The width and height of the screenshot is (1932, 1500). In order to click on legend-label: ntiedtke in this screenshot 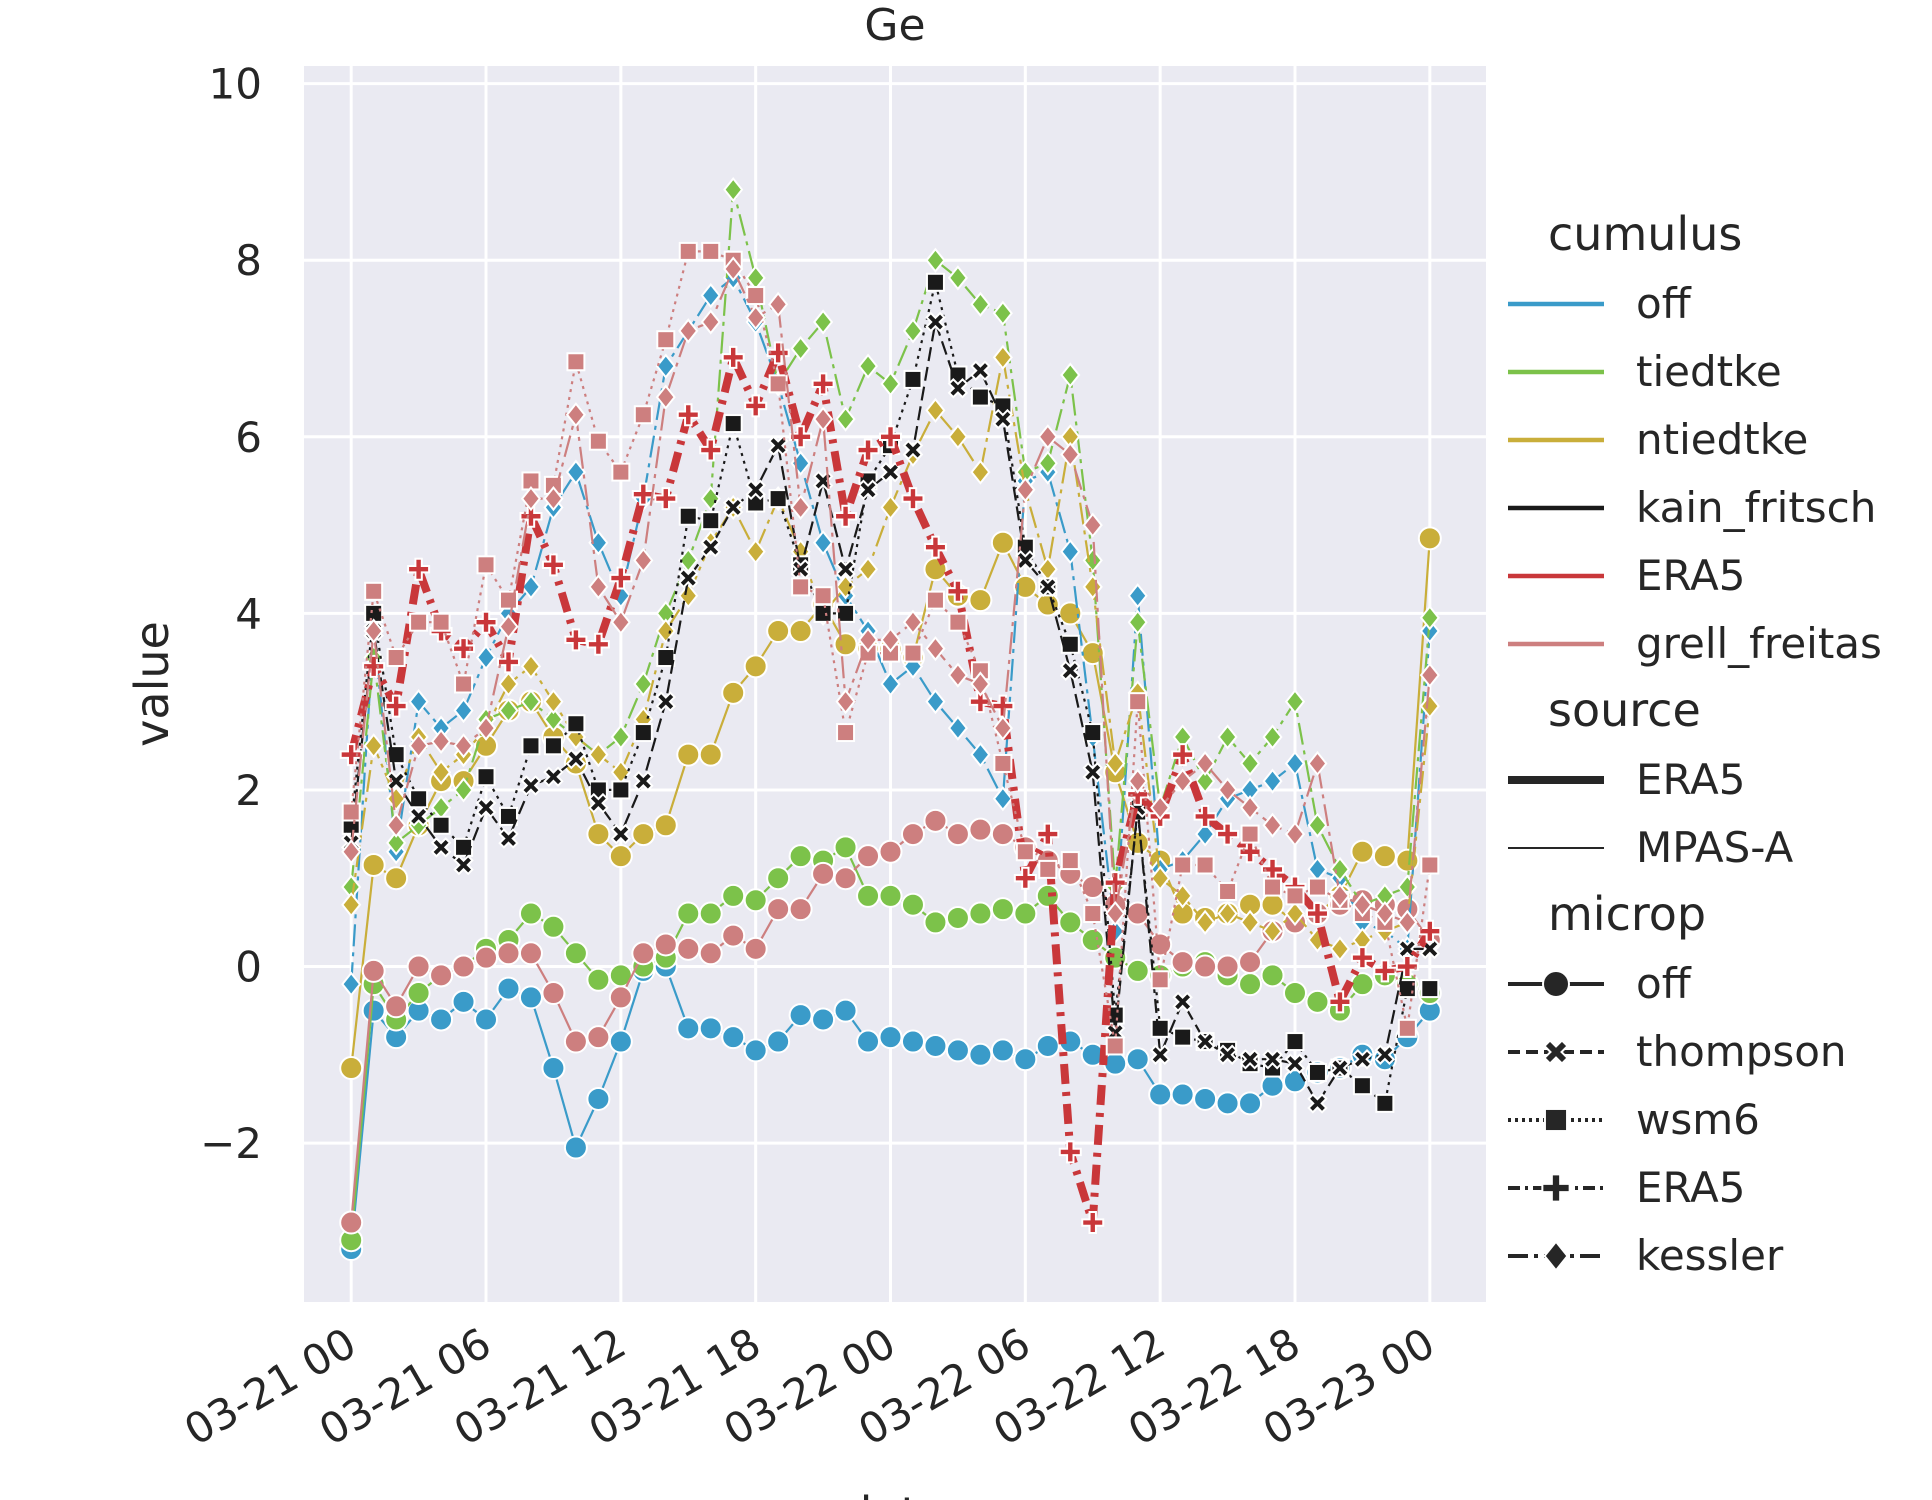, I will do `click(1722, 439)`.